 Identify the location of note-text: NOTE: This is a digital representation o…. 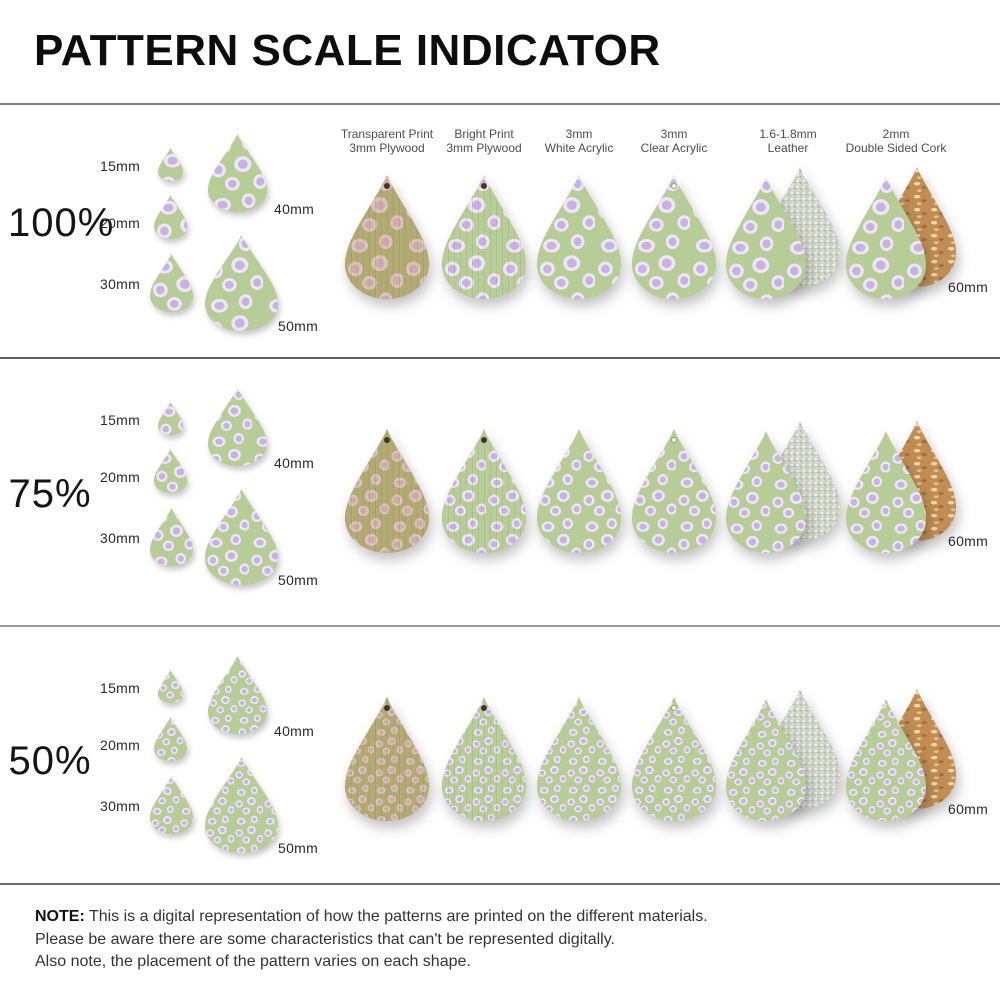
(371, 940).